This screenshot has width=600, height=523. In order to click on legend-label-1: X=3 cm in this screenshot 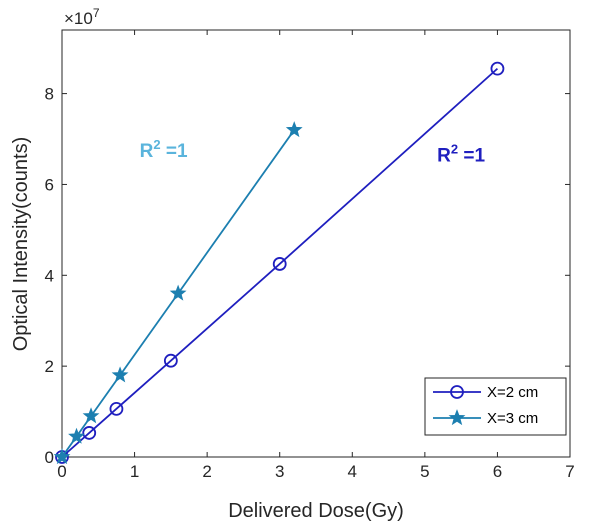, I will do `click(512, 418)`.